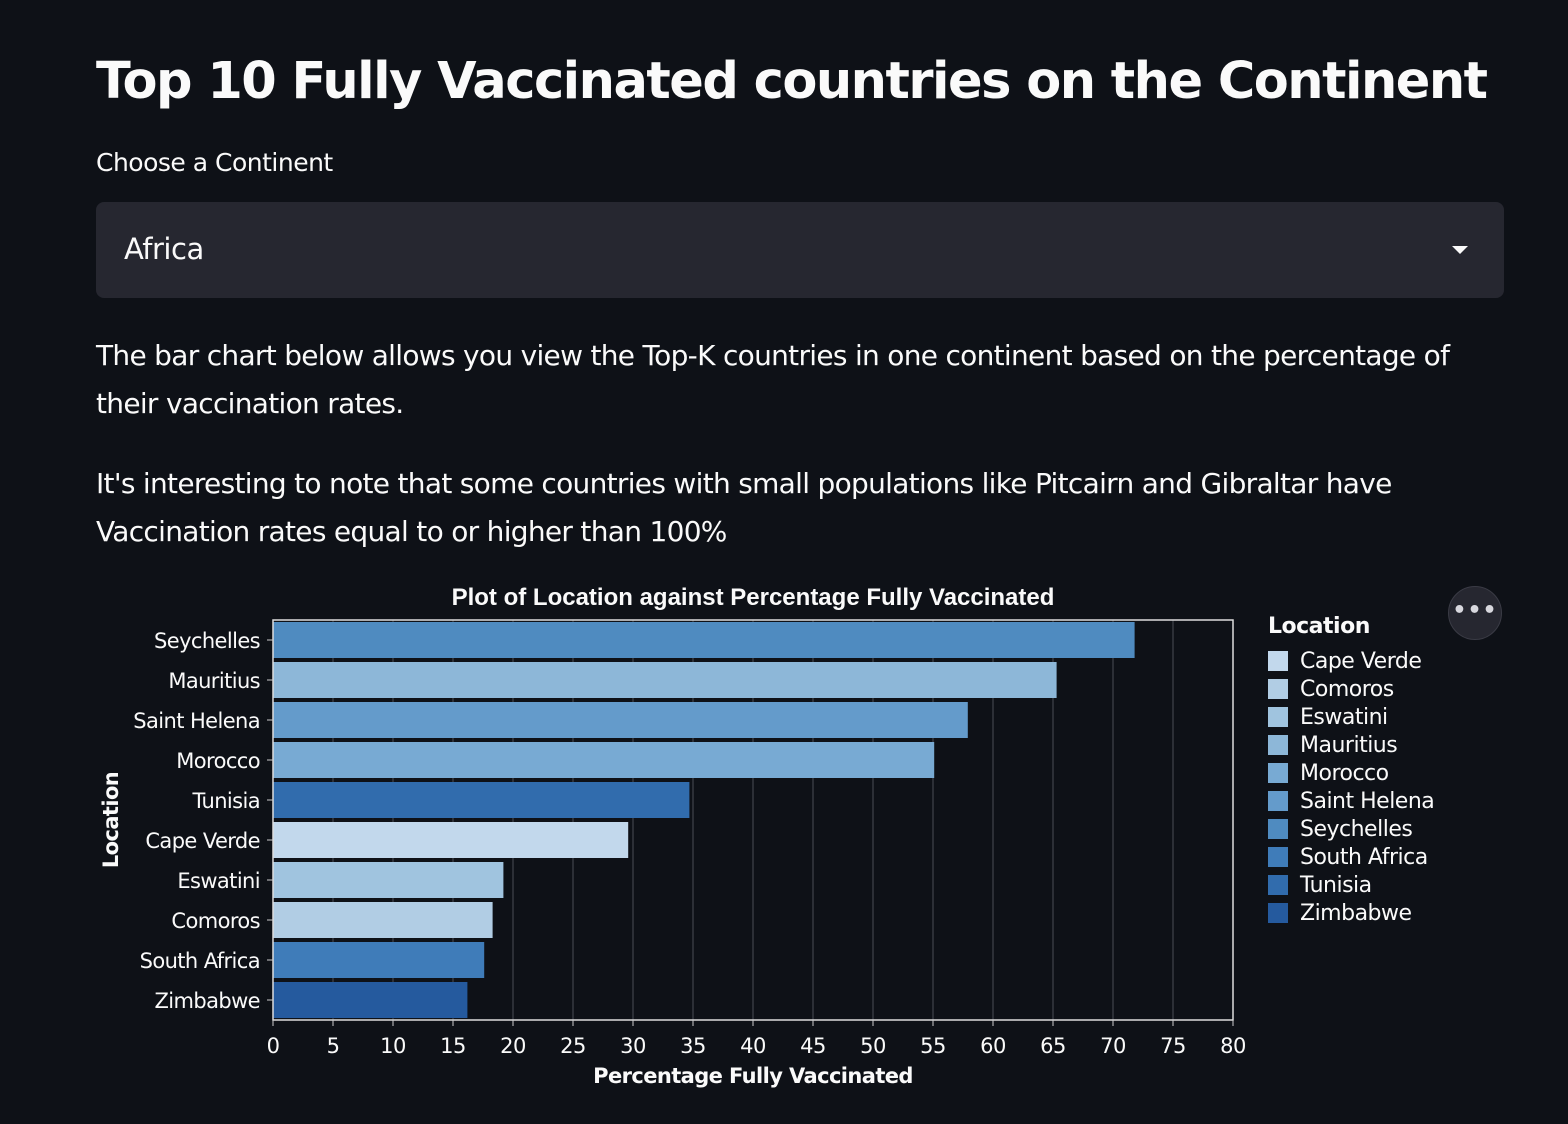 The image size is (1568, 1124). Describe the element at coordinates (1356, 913) in the screenshot. I see `legend-label: Zimbabwe` at that location.